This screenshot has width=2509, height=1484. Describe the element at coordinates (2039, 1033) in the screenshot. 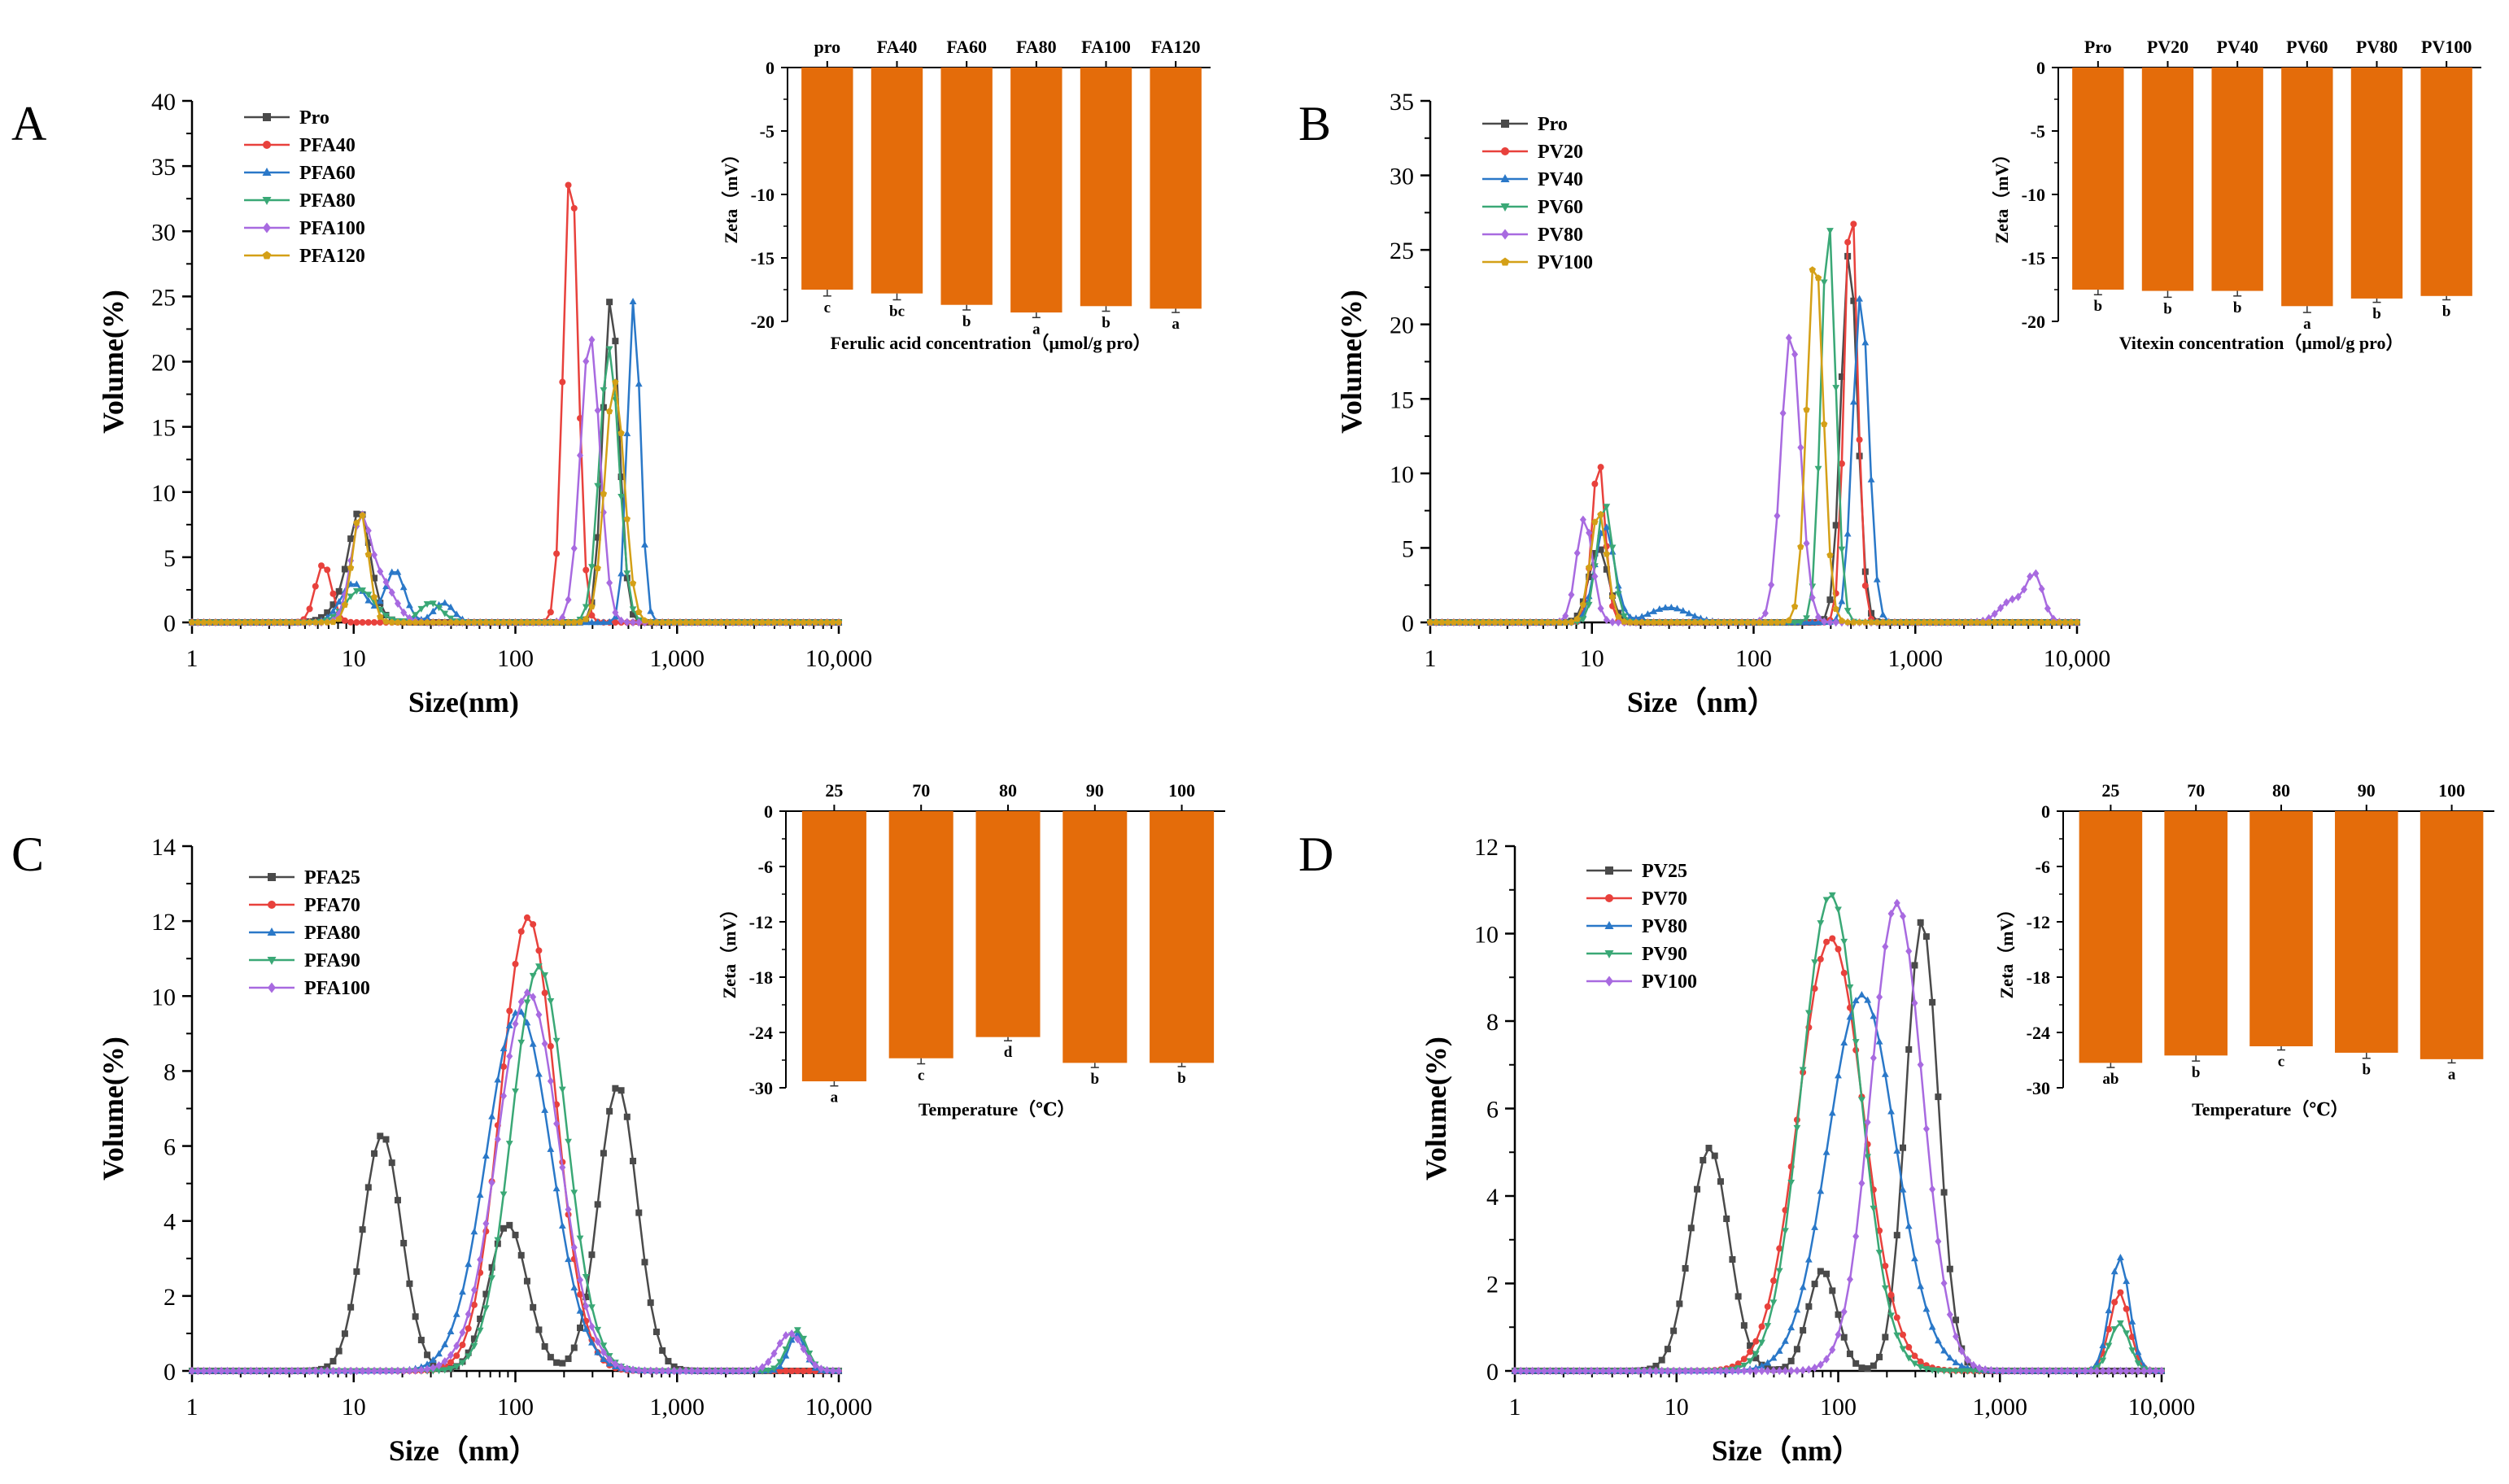

I see `inset-y-tick-label: -24` at that location.